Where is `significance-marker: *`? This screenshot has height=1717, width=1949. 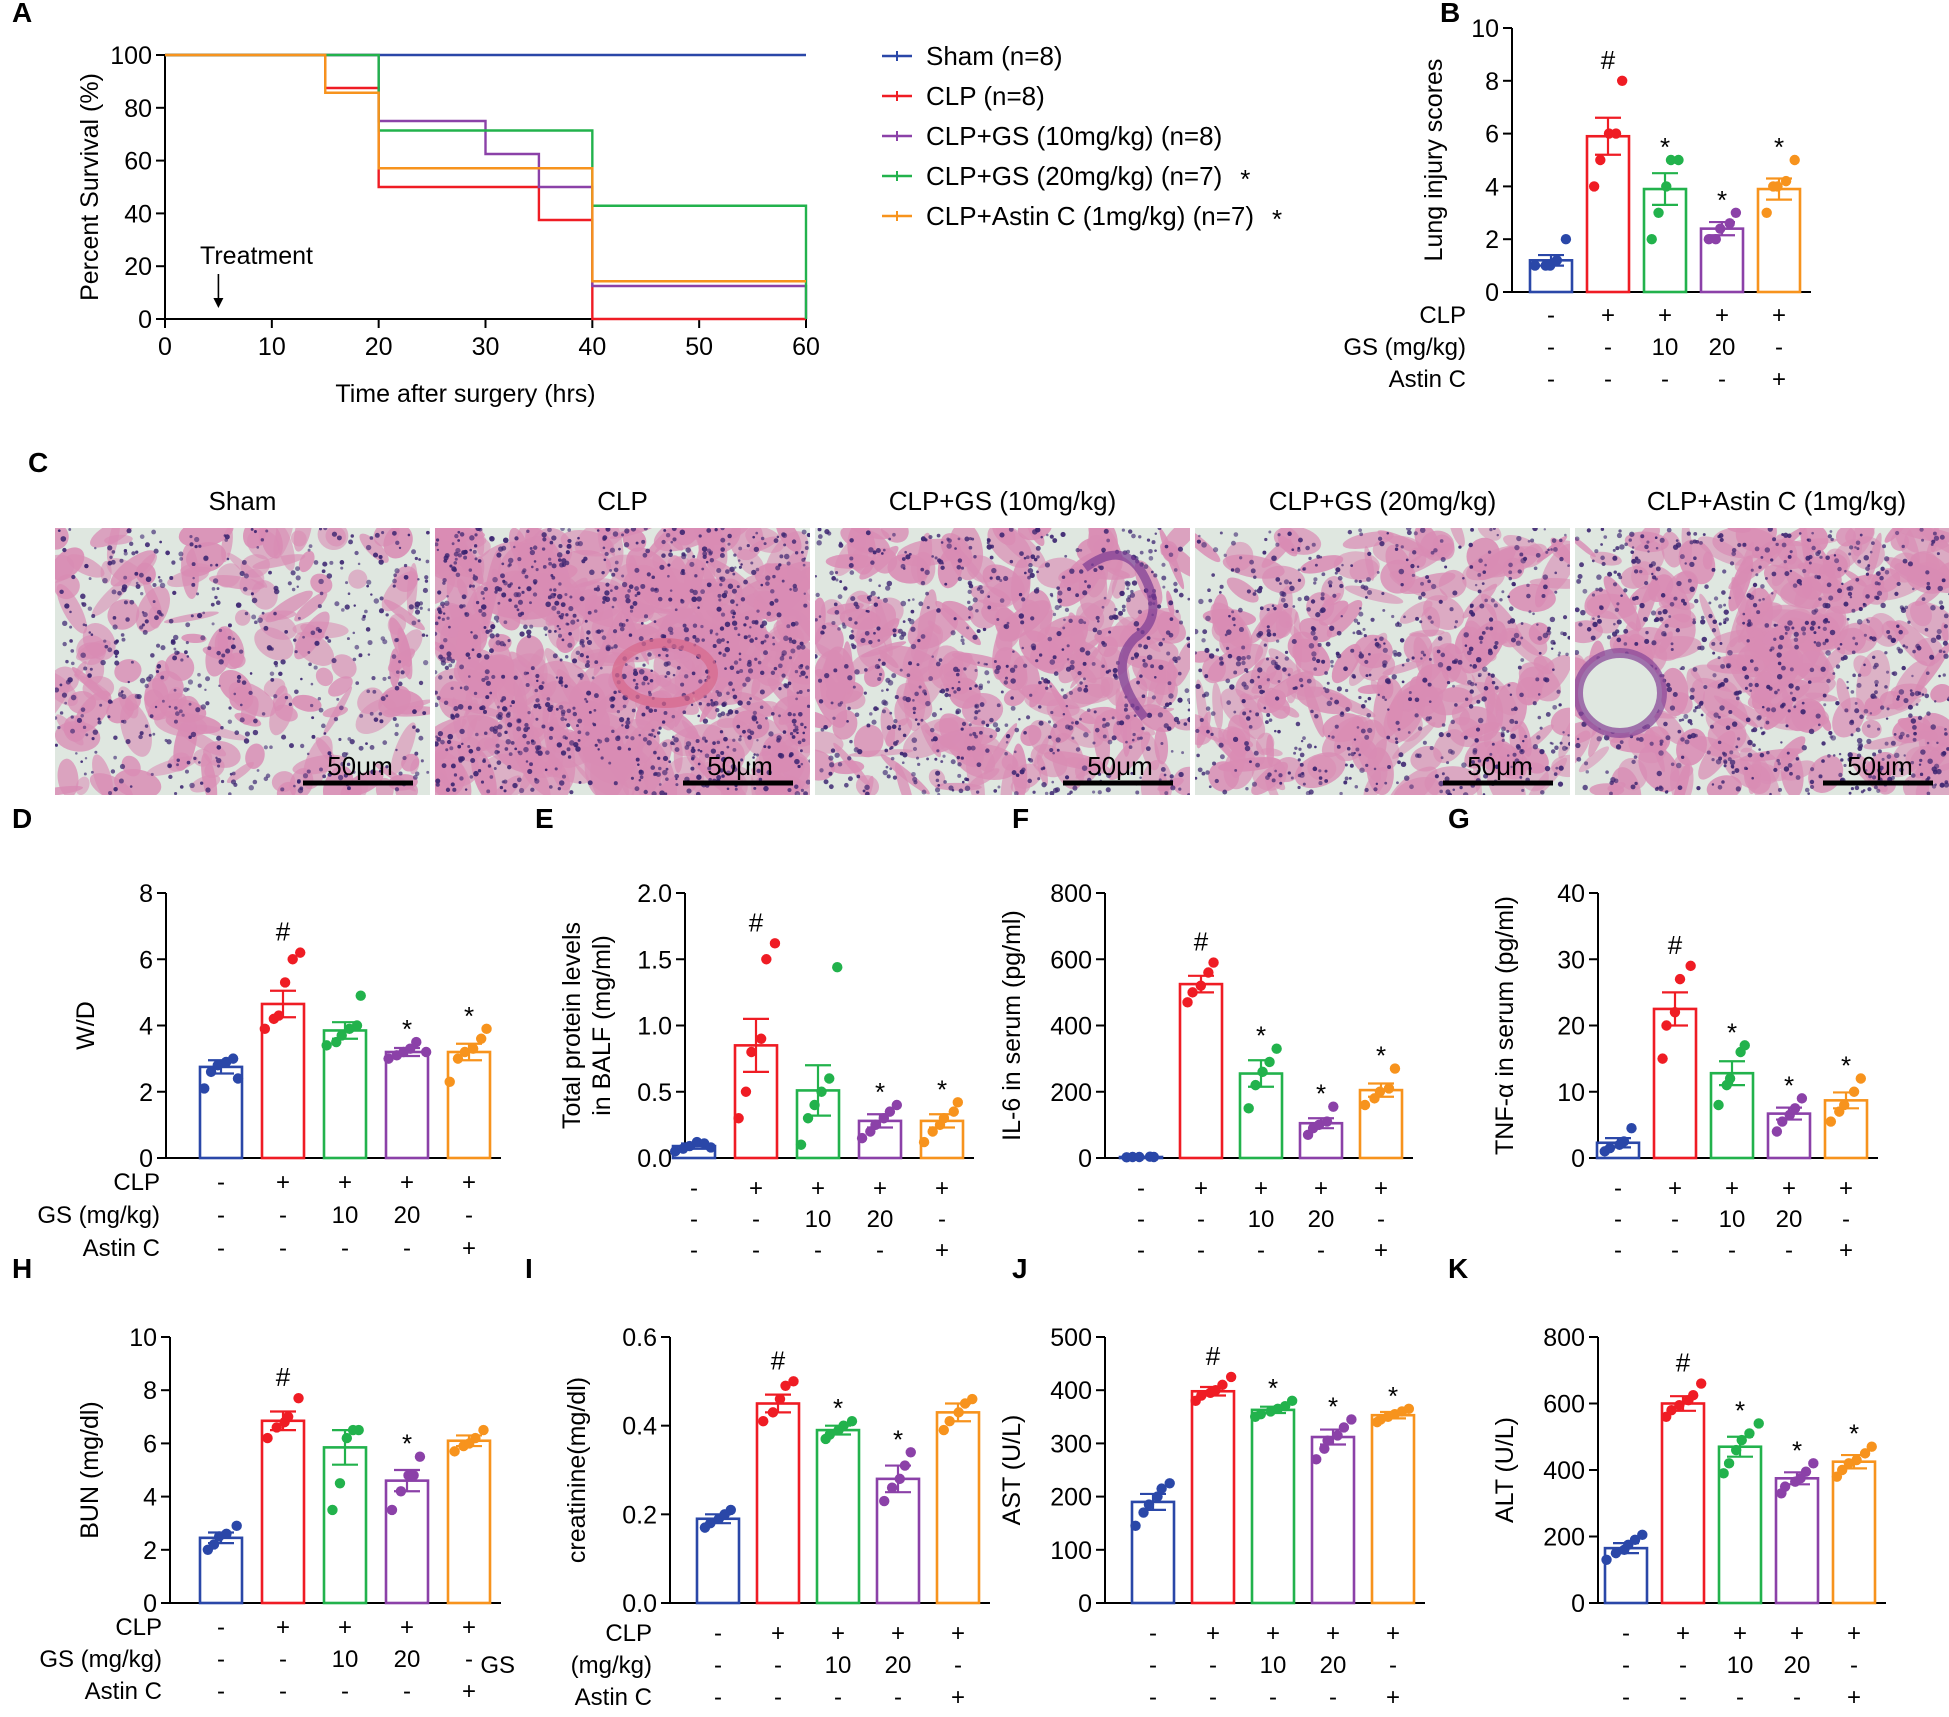
significance-marker: * is located at coordinates (838, 1408).